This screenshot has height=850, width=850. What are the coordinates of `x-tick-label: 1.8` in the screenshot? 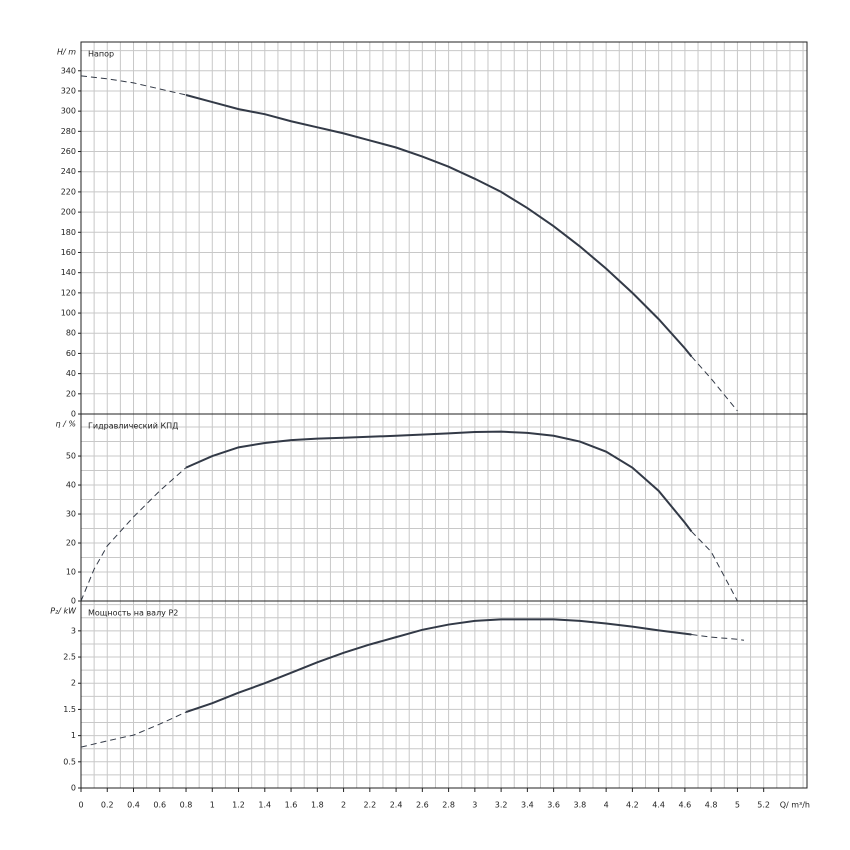 It's located at (317, 805).